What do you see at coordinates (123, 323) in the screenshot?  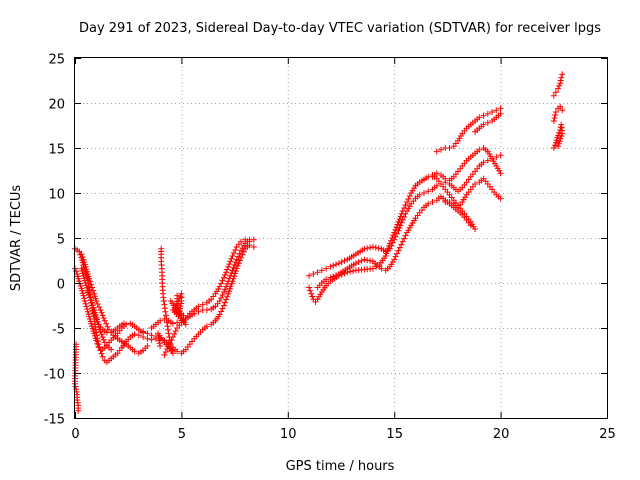 I see `arc-d-point` at bounding box center [123, 323].